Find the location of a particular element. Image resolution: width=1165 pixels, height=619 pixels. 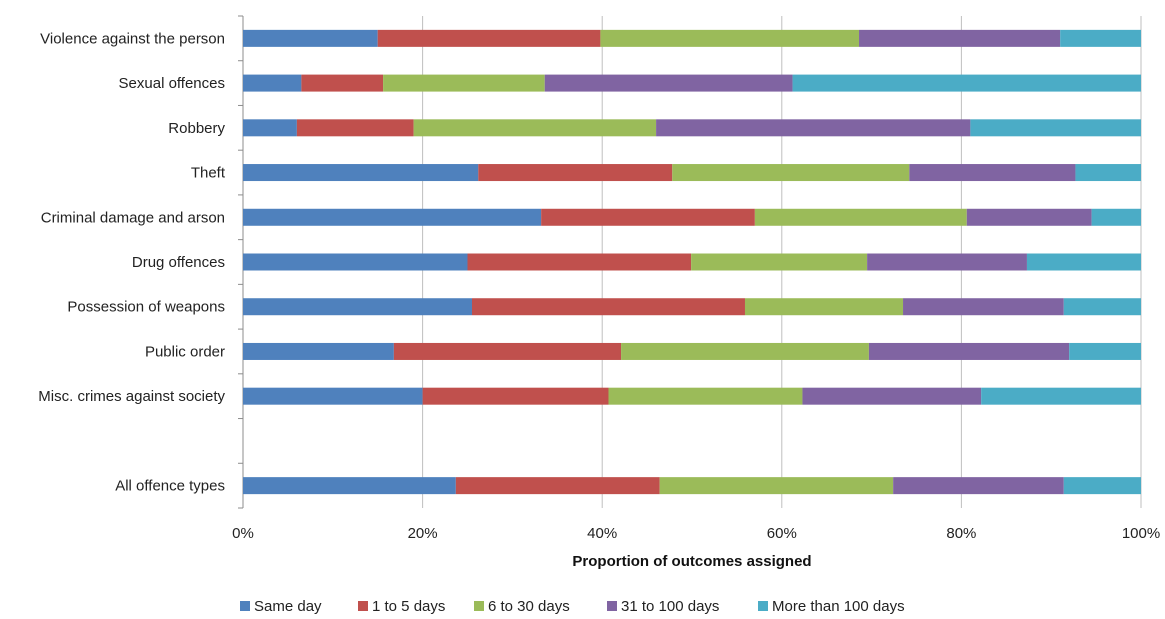

x-tick-label: 0% is located at coordinates (243, 533).